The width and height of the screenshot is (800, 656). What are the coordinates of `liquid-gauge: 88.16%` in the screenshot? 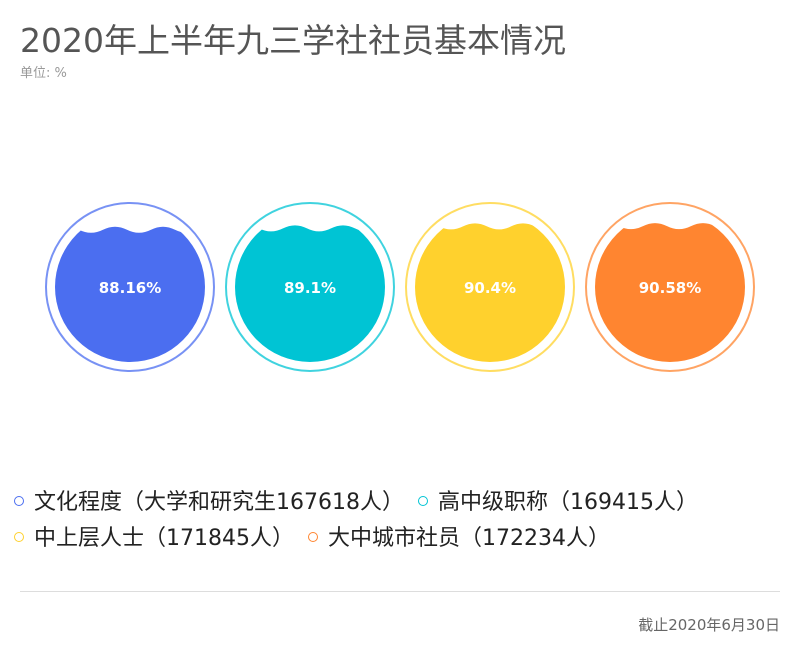 It's located at (151, 287).